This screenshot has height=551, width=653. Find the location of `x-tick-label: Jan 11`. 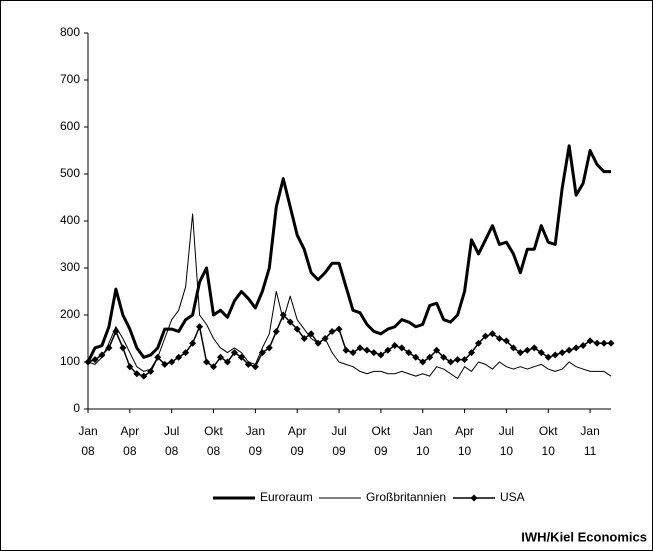

x-tick-label: Jan 11 is located at coordinates (590, 441).